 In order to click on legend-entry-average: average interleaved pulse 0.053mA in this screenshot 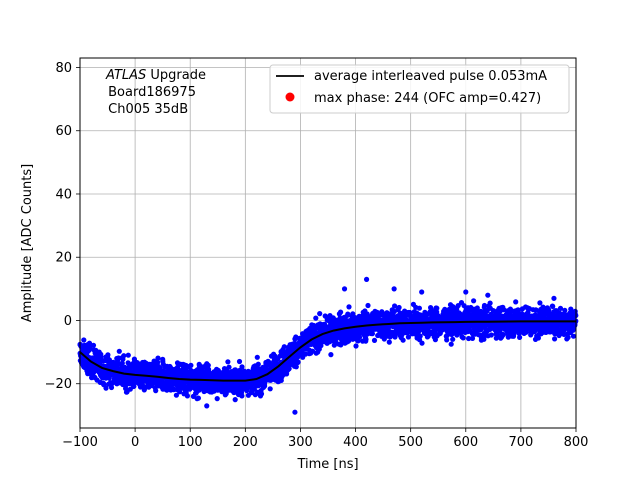, I will do `click(430, 76)`.